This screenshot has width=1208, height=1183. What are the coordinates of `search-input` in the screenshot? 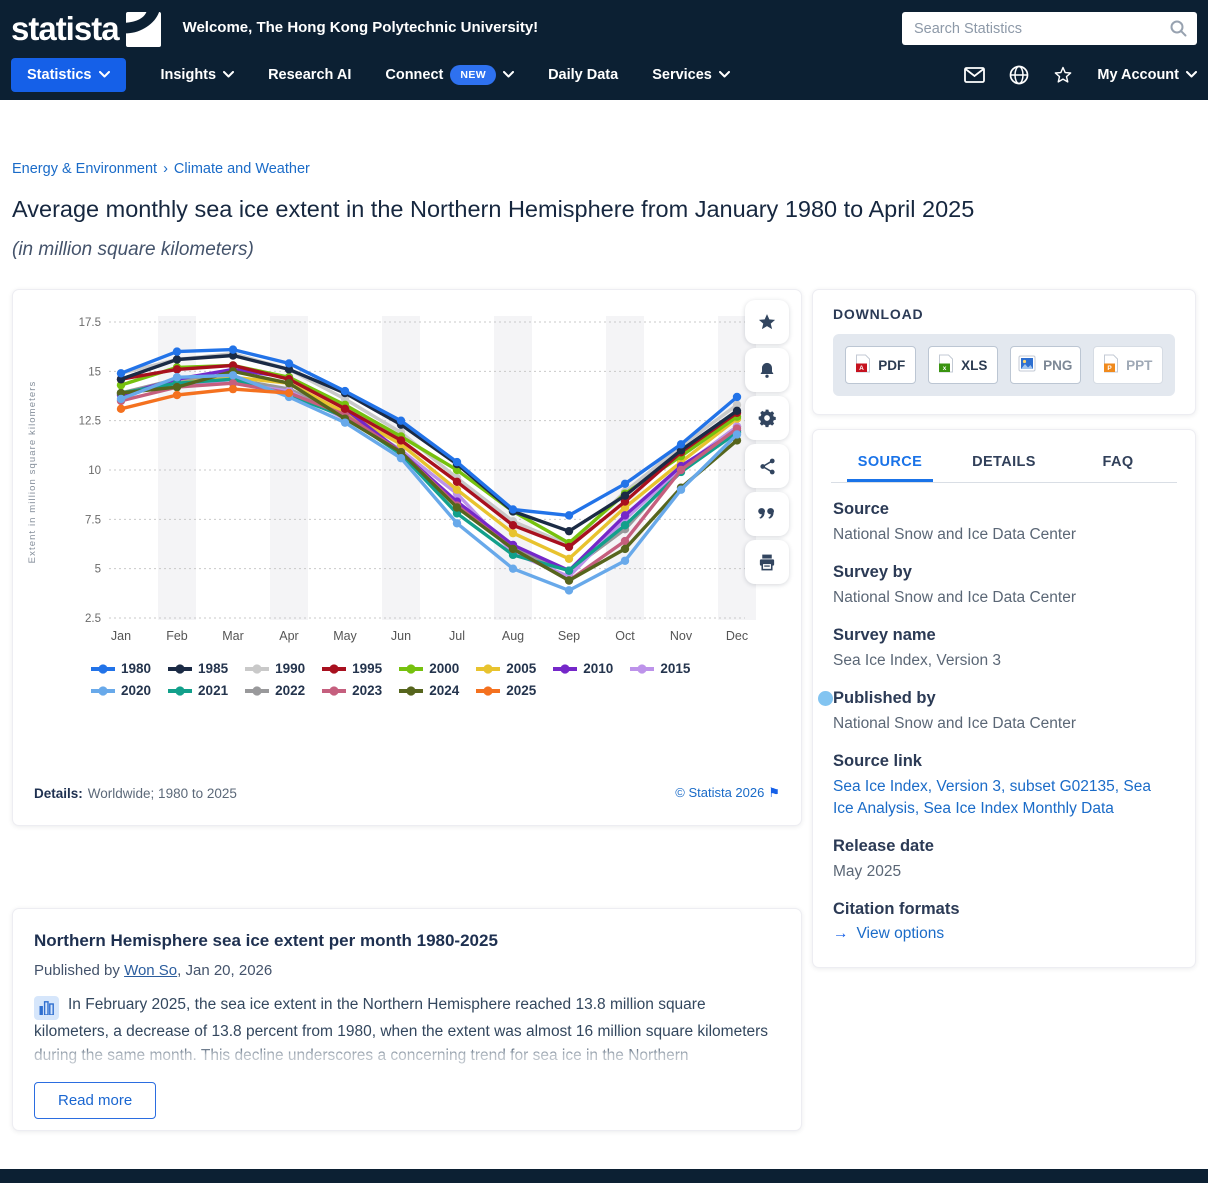 It's located at (1049, 28).